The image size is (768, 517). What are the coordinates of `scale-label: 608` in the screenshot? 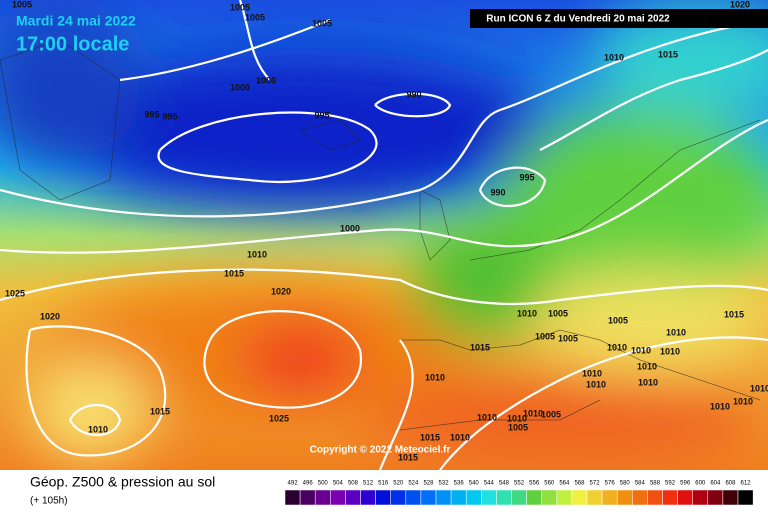 It's located at (730, 484).